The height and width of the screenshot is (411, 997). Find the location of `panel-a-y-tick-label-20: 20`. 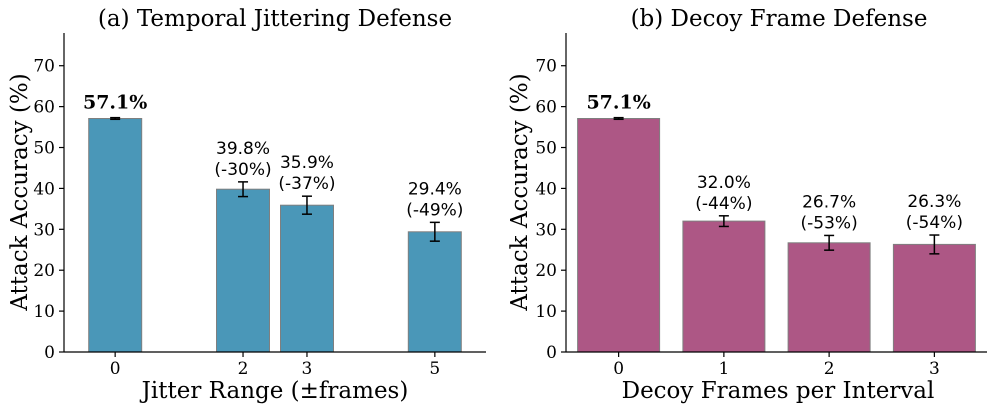

panel-a-y-tick-label-20: 20 is located at coordinates (44, 271).